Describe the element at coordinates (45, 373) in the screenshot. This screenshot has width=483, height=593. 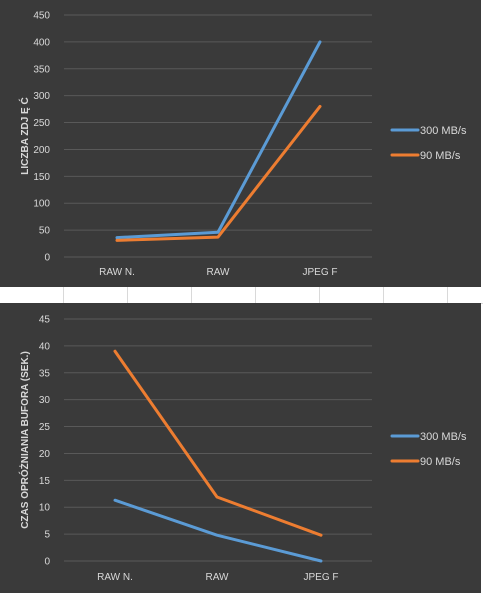
I see `y-tick-label: 35` at that location.